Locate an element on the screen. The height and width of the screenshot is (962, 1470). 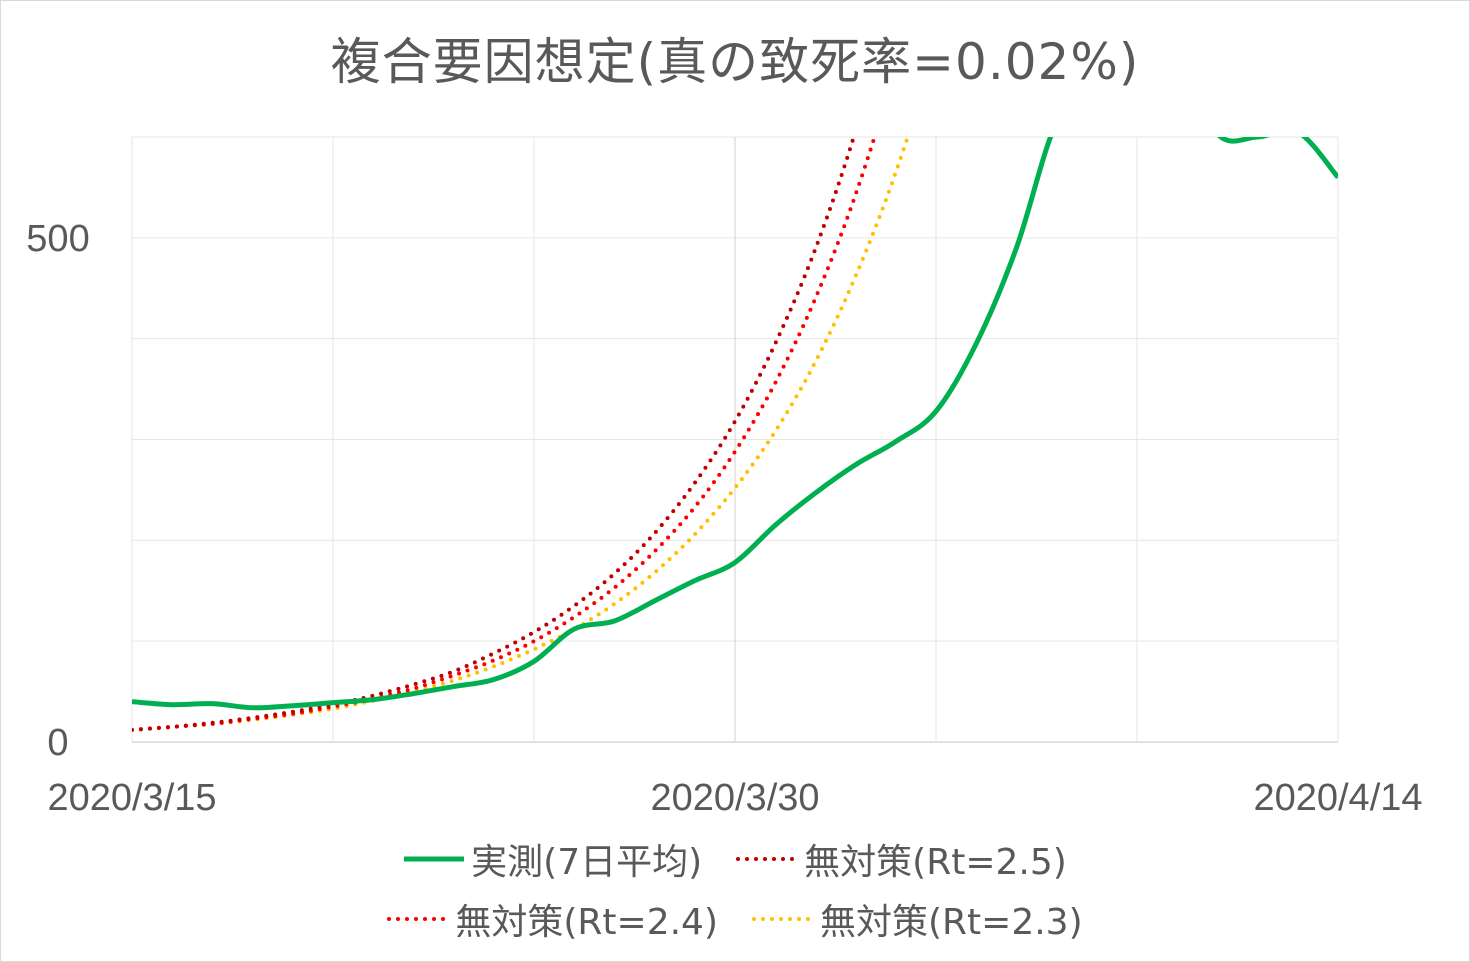
y-tick-label: 500 is located at coordinates (57, 239).